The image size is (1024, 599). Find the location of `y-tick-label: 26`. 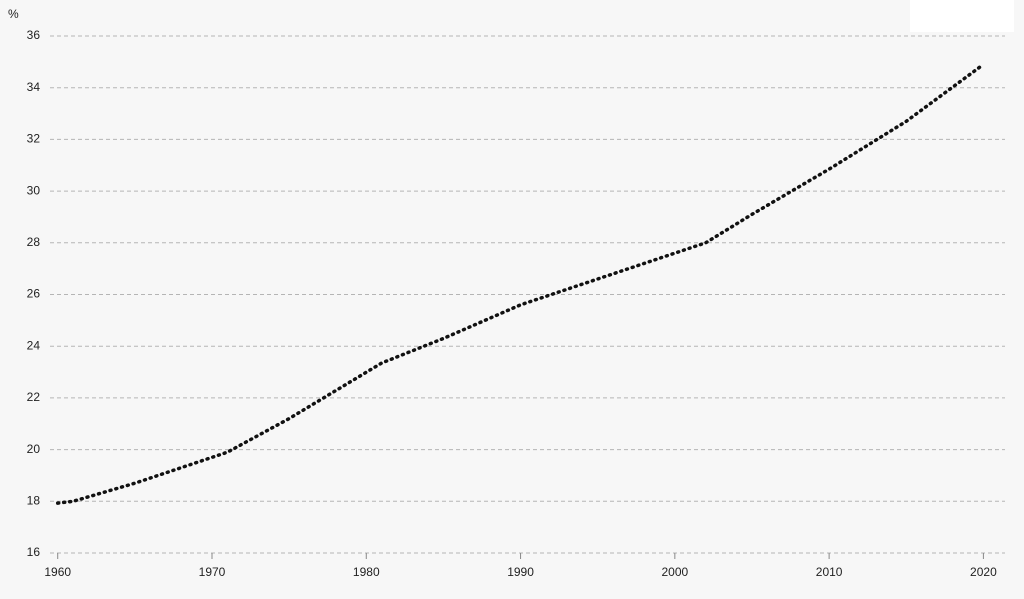

y-tick-label: 26 is located at coordinates (34, 294).